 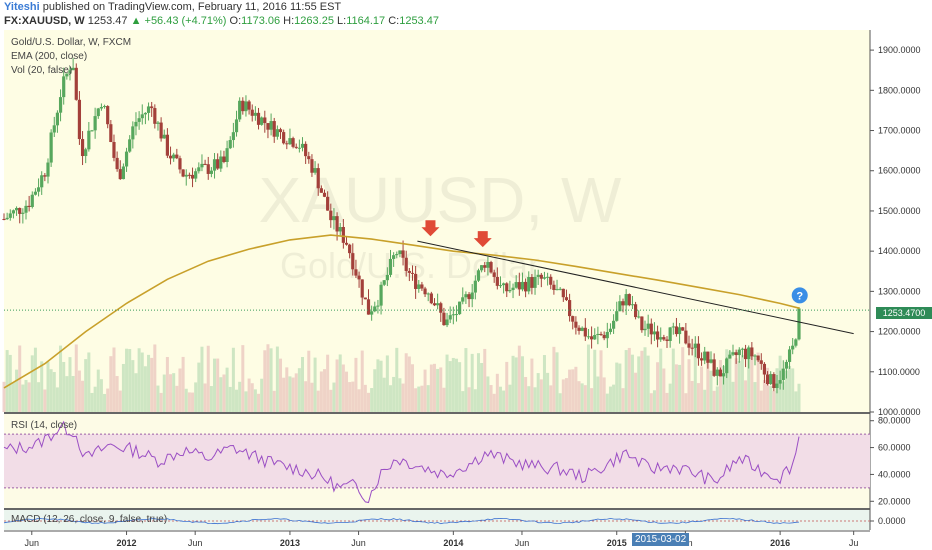 What do you see at coordinates (437, 461) in the screenshot?
I see `rsi-band` at bounding box center [437, 461].